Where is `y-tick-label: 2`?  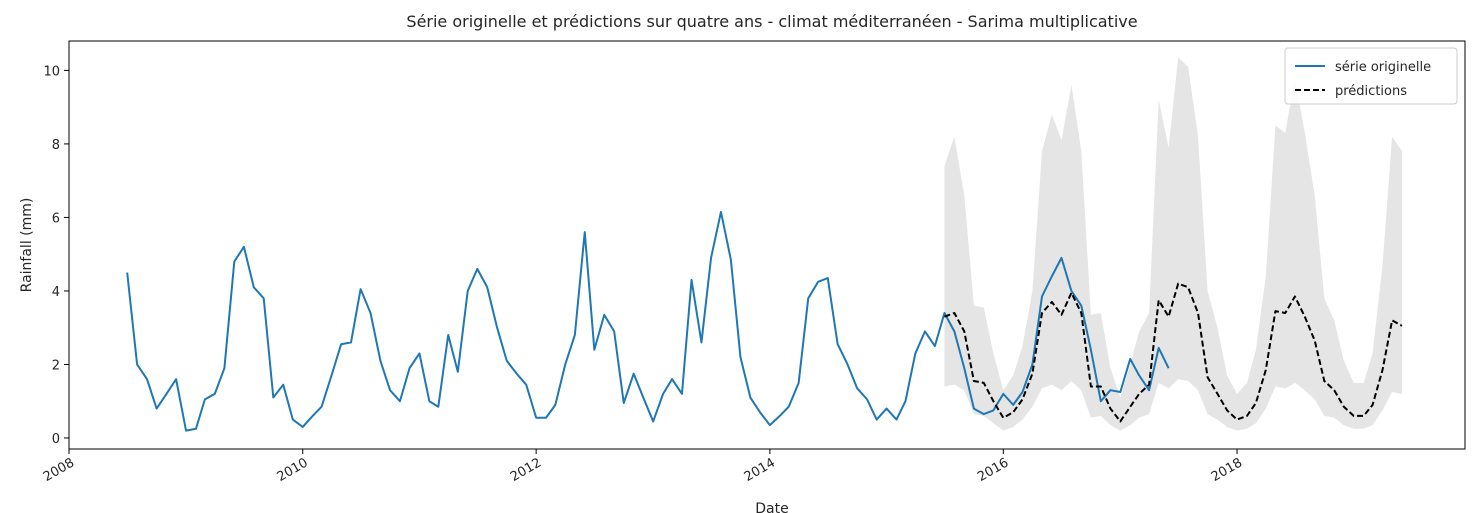
y-tick-label: 2 is located at coordinates (56, 365).